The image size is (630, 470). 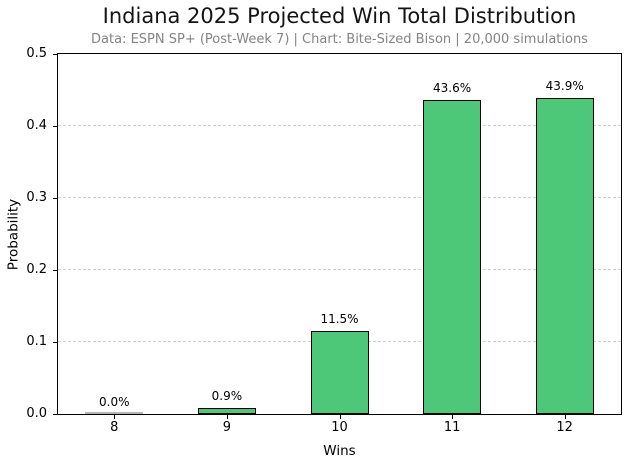 What do you see at coordinates (227, 395) in the screenshot?
I see `bar-value-label: 0.9%` at bounding box center [227, 395].